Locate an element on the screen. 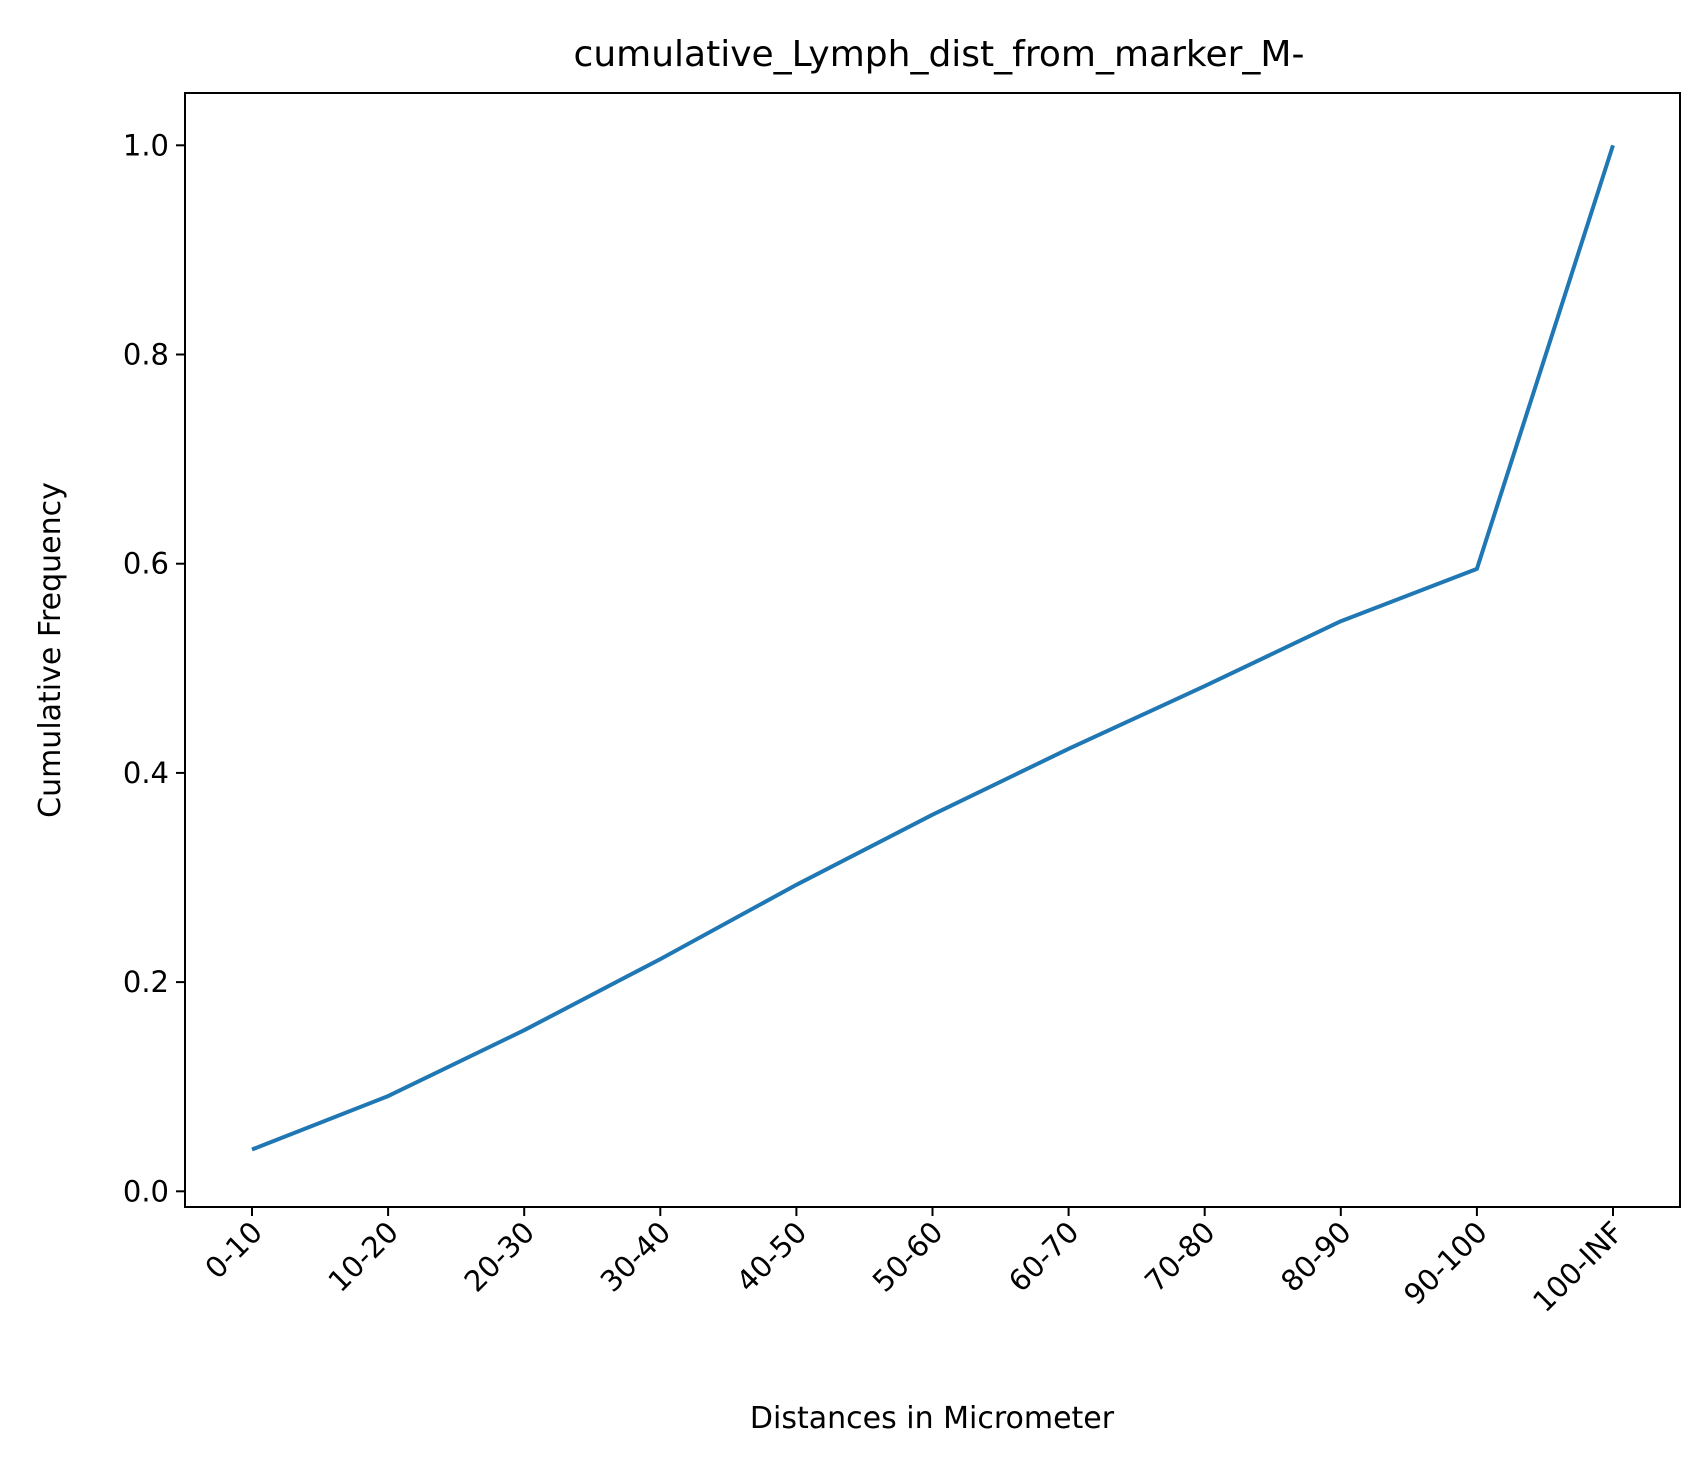 This screenshot has height=1463, width=1706. y-axis: 0.0 0.2 0.4 0.6 0.8 1.0 is located at coordinates (154, 668).